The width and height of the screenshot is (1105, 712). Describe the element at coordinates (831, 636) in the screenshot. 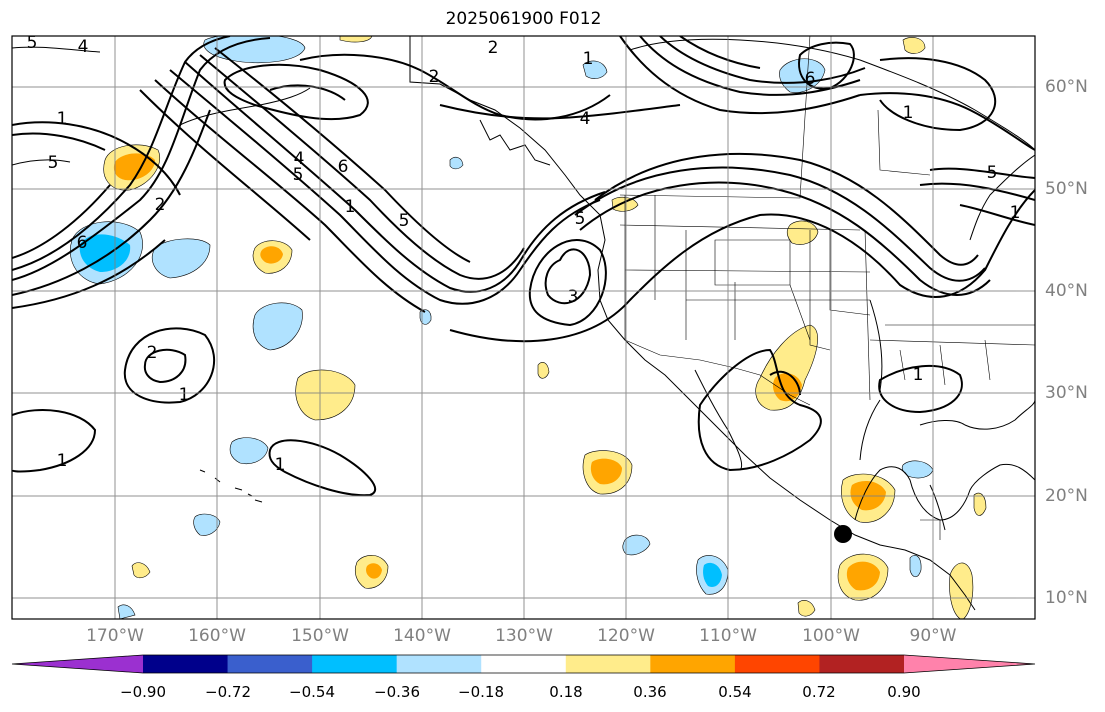

I see `lon-label: 100°W` at that location.